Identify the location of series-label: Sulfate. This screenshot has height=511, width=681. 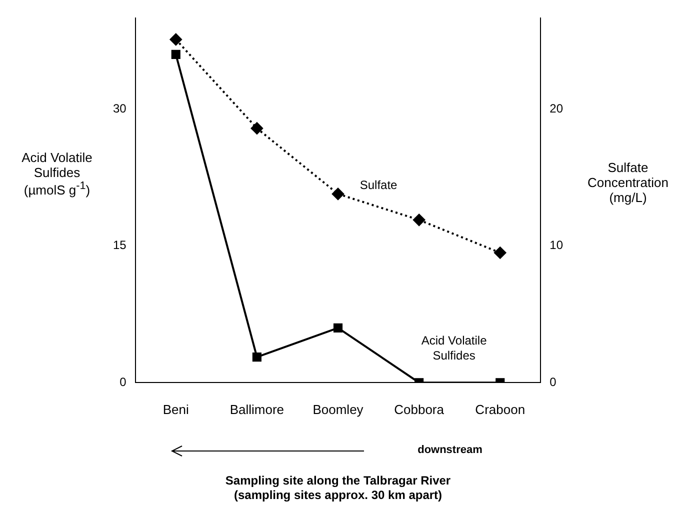
(379, 185).